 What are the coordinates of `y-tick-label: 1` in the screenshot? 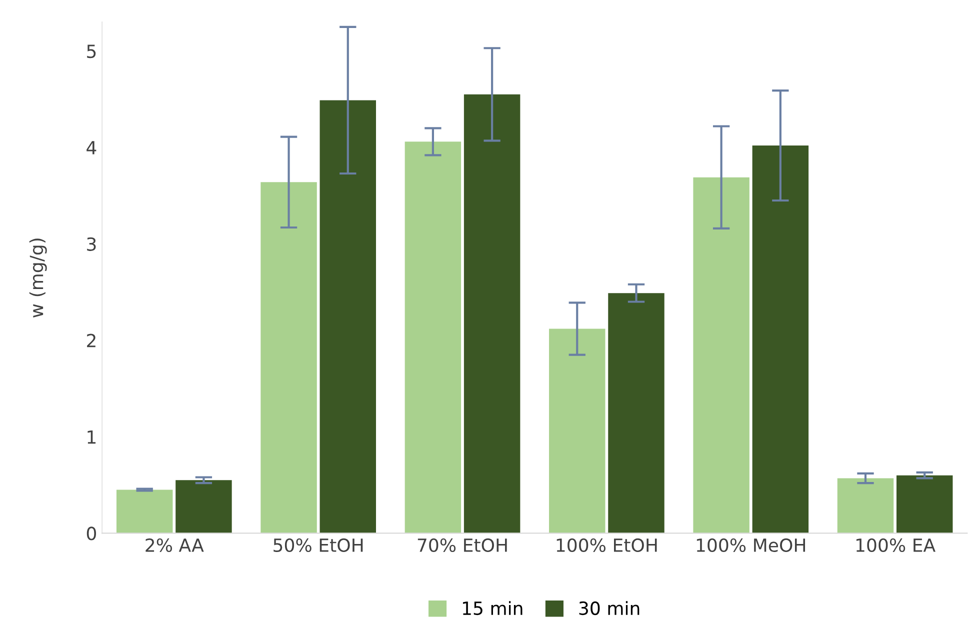 It's located at (92, 437).